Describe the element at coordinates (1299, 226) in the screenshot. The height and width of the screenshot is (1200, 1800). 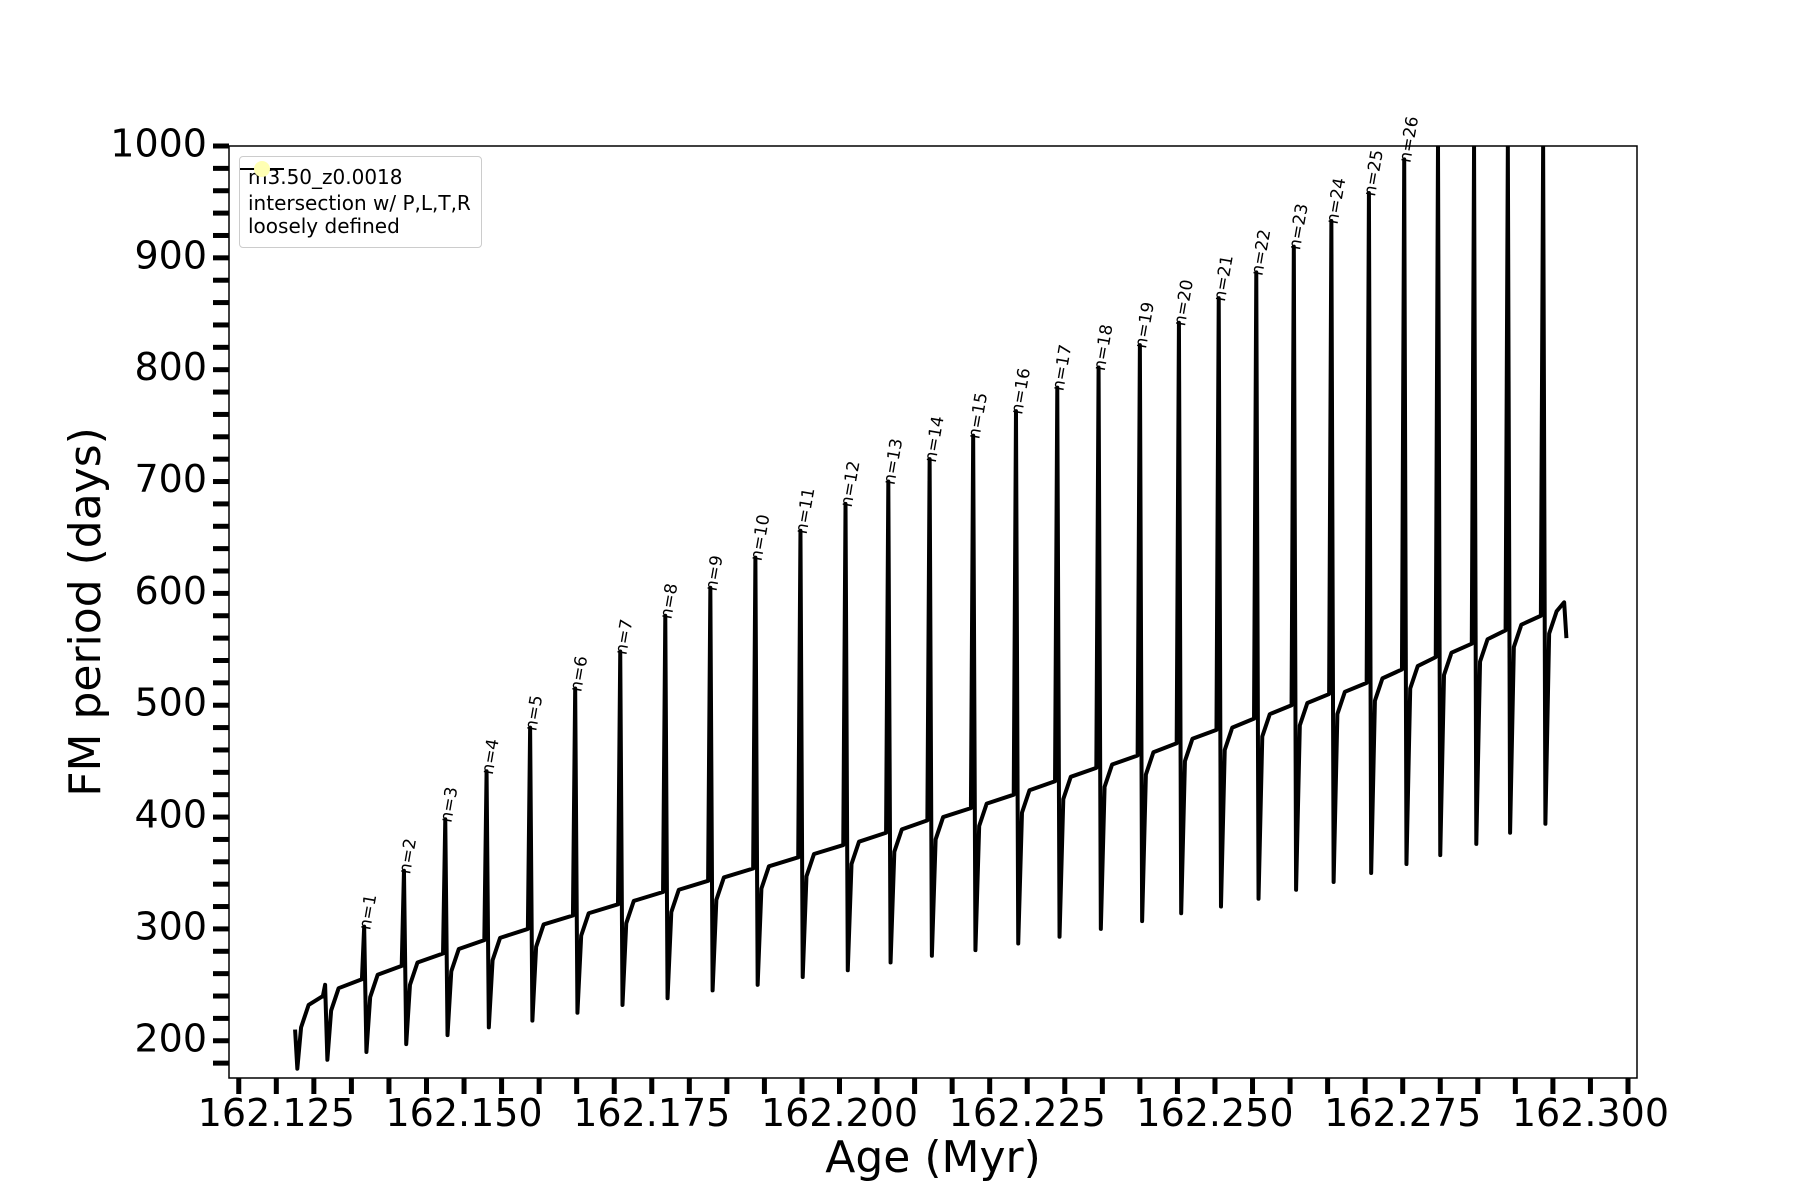
I see `annotation: n=23` at that location.